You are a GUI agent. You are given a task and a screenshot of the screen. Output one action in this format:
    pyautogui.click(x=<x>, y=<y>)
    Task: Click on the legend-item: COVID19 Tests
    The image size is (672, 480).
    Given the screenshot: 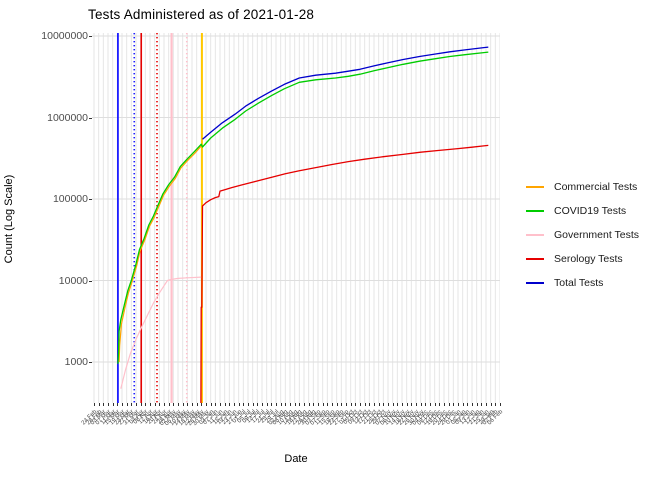 What is the action you would take?
    pyautogui.click(x=580, y=211)
    